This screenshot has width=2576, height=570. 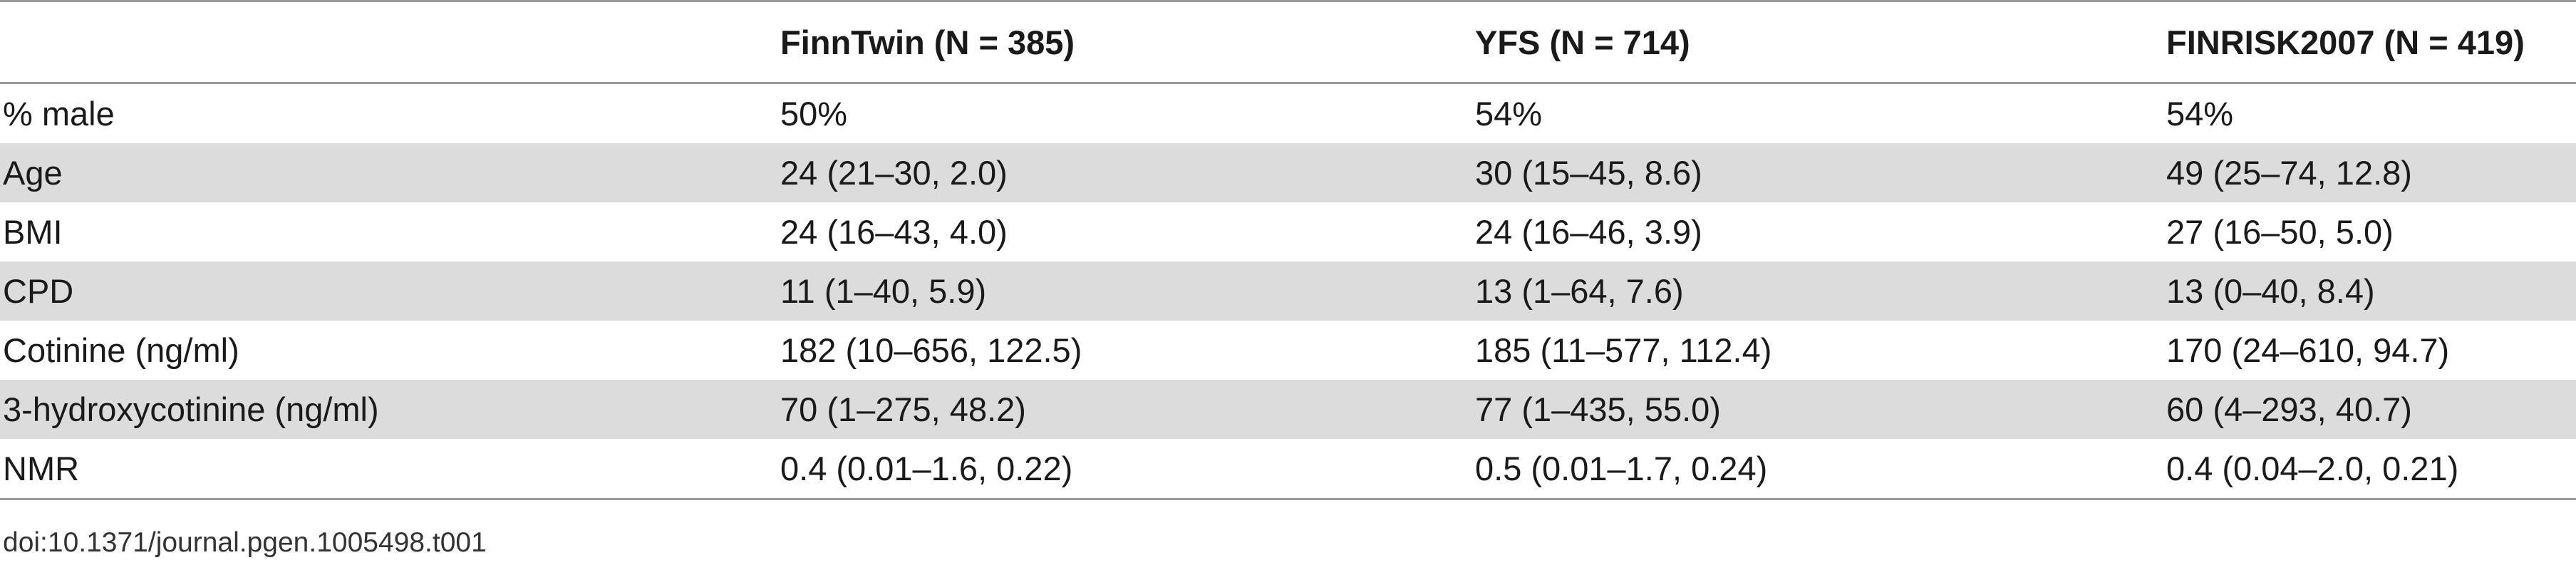 I want to click on cell-yfs: 0.5 (0.01–1.7, 0.24), so click(x=1821, y=469).